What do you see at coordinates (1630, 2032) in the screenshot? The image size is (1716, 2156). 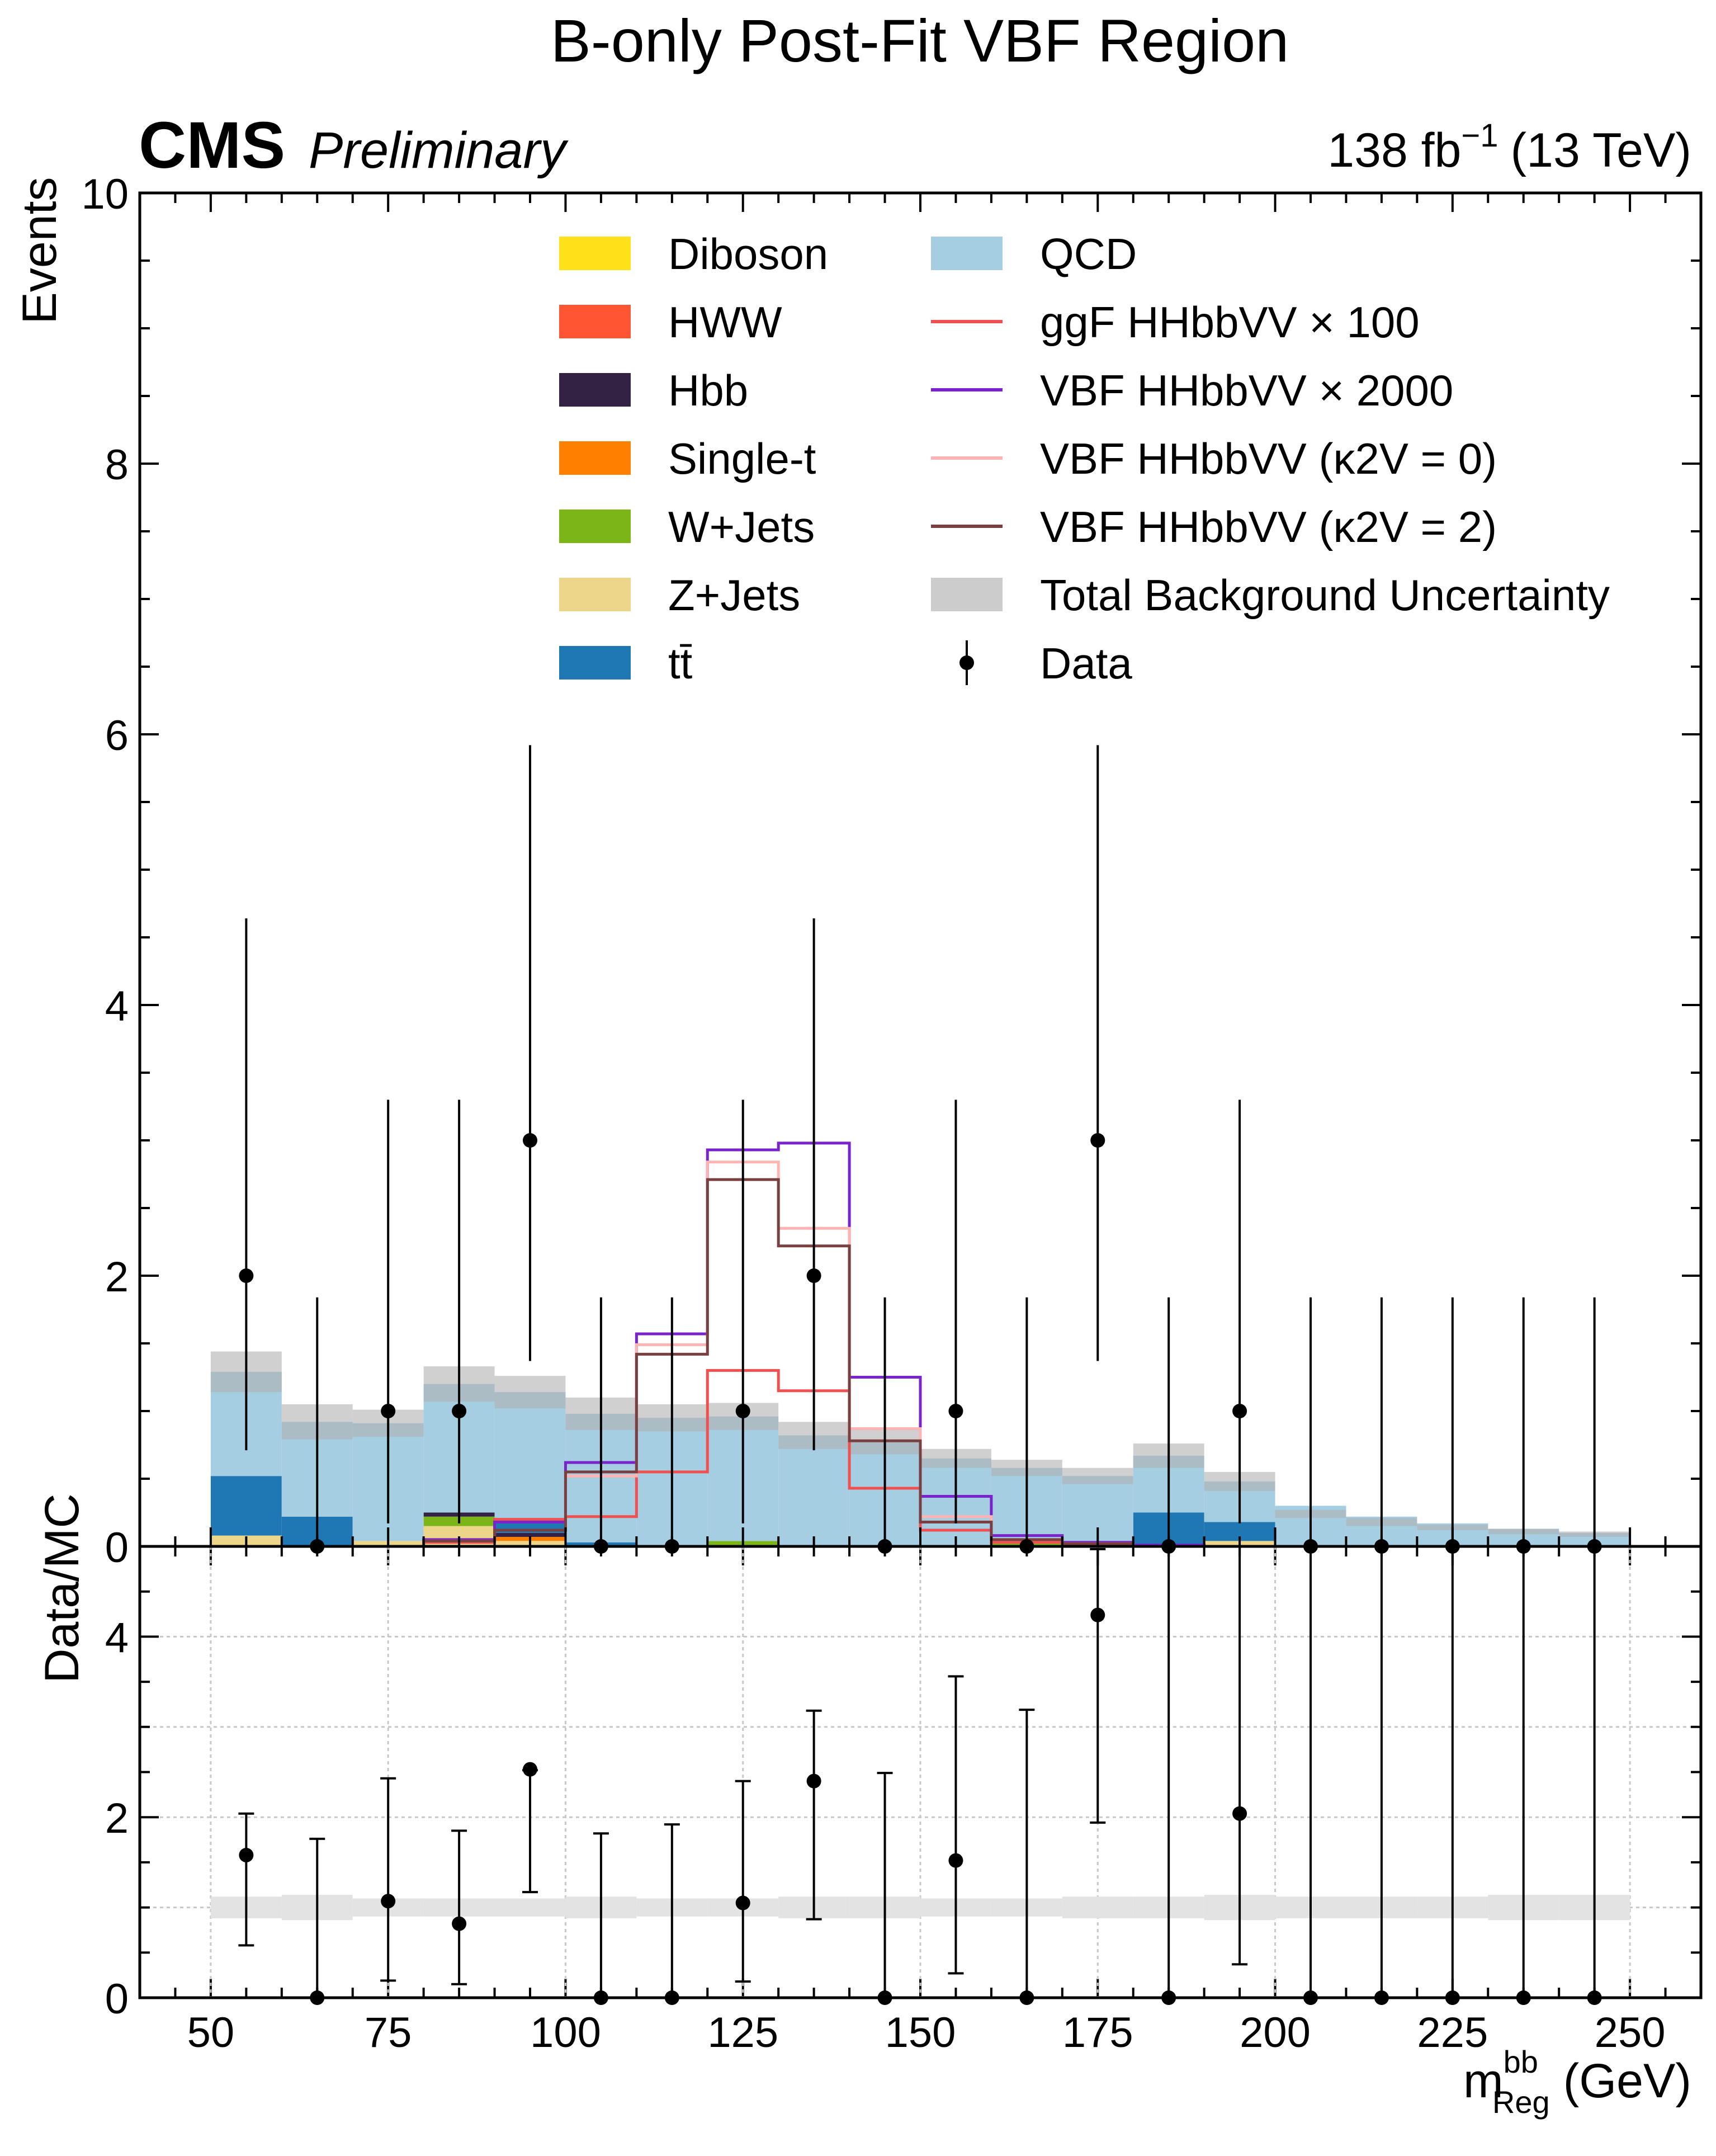 I see `xtick-label-8: 250` at bounding box center [1630, 2032].